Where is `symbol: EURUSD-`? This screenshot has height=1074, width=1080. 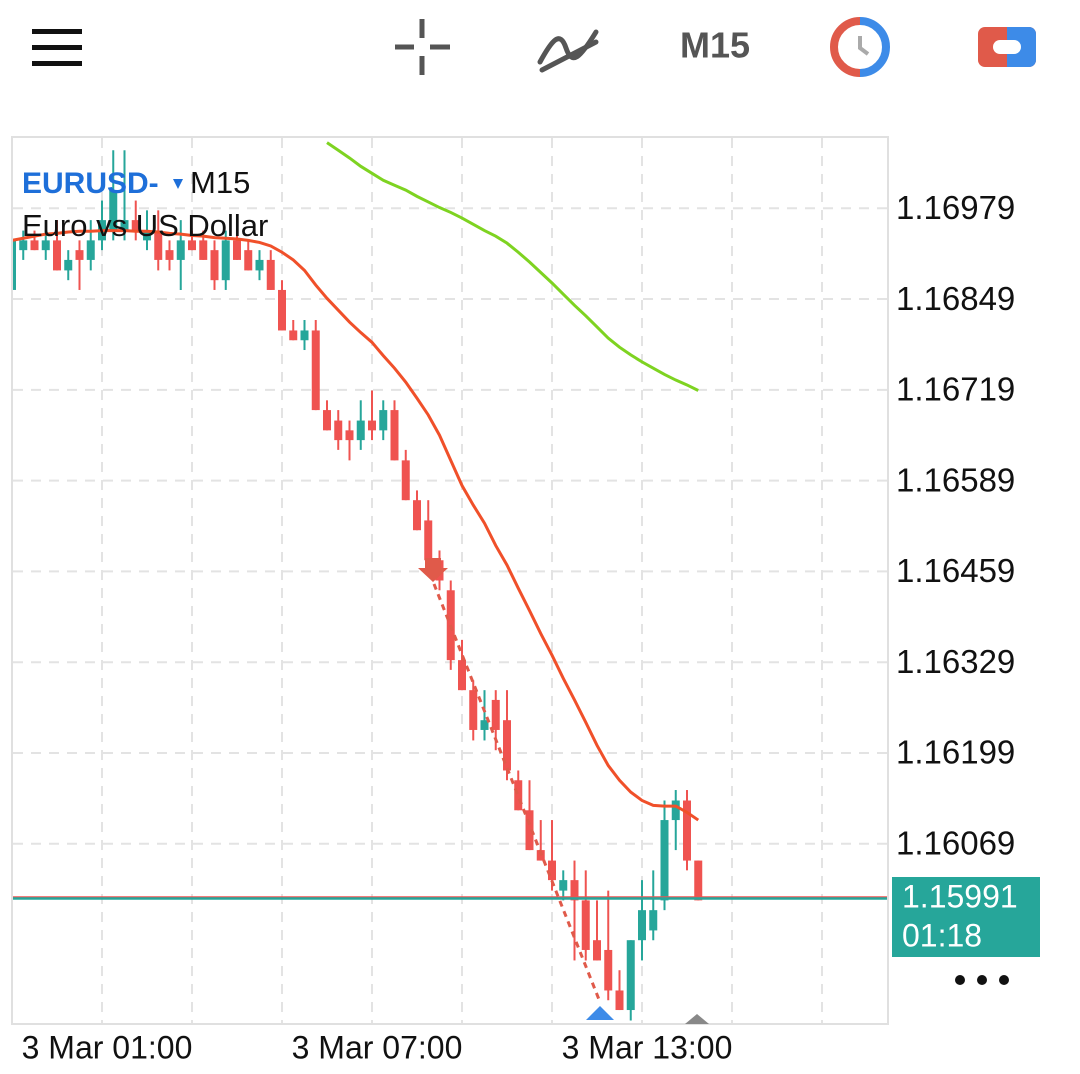
symbol: EURUSD- is located at coordinates (90, 183).